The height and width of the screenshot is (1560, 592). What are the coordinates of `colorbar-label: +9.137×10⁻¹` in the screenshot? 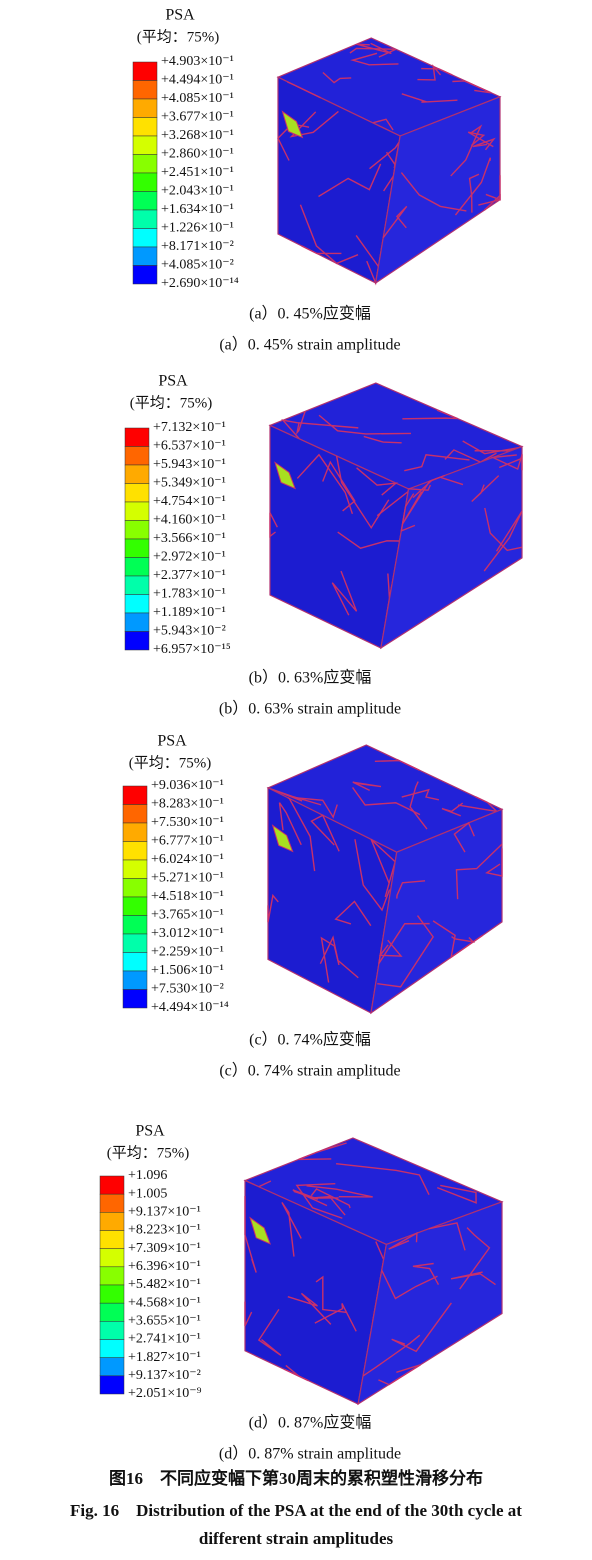 It's located at (164, 1212).